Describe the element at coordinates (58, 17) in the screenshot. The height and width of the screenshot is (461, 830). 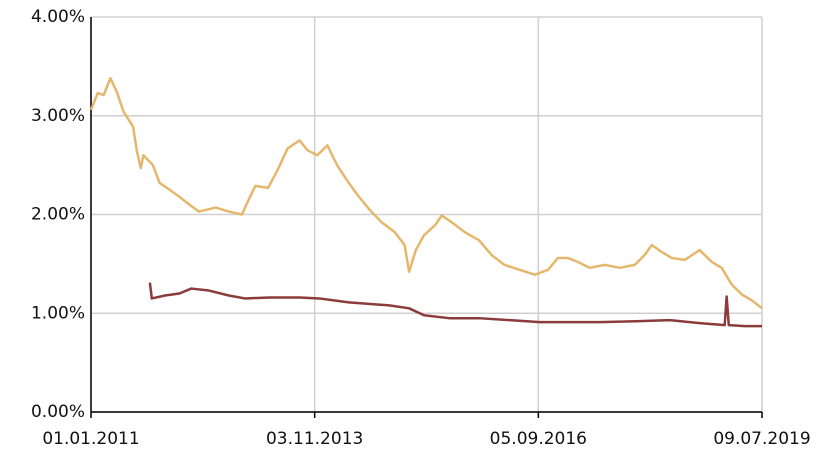
I see `y-tick-label: 4.00%` at that location.